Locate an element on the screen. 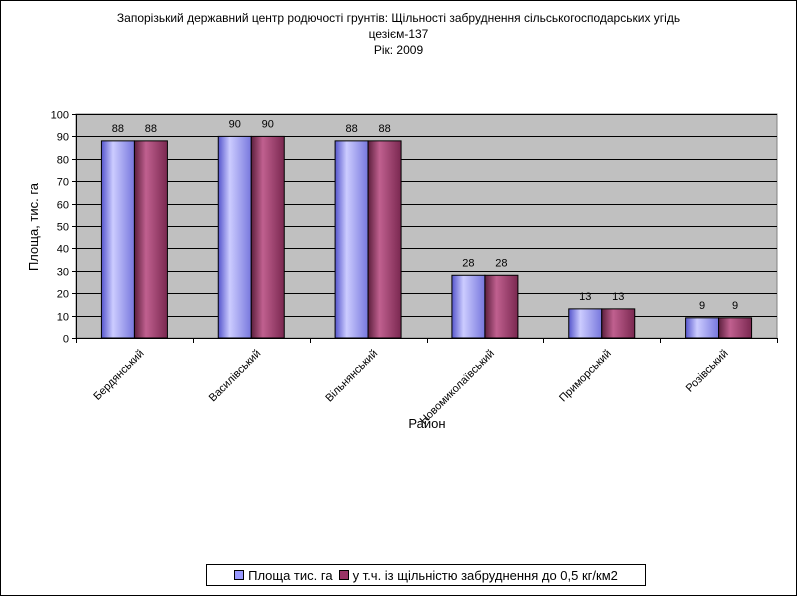  chart-title-line-2: цезієм-137 is located at coordinates (398, 34).